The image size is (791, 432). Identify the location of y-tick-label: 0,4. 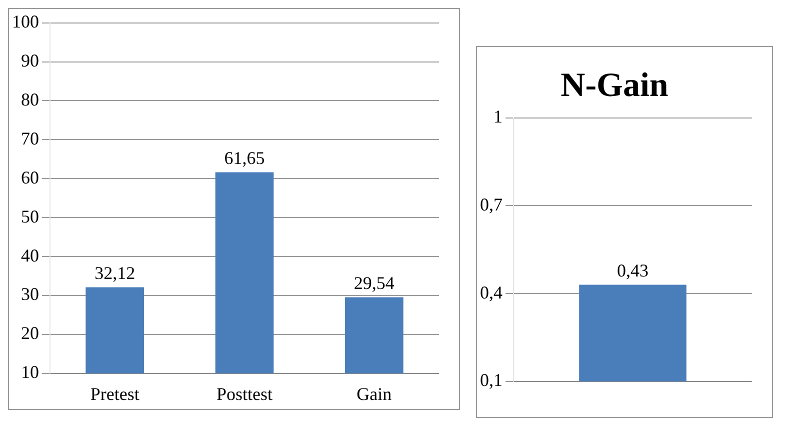
(491, 292).